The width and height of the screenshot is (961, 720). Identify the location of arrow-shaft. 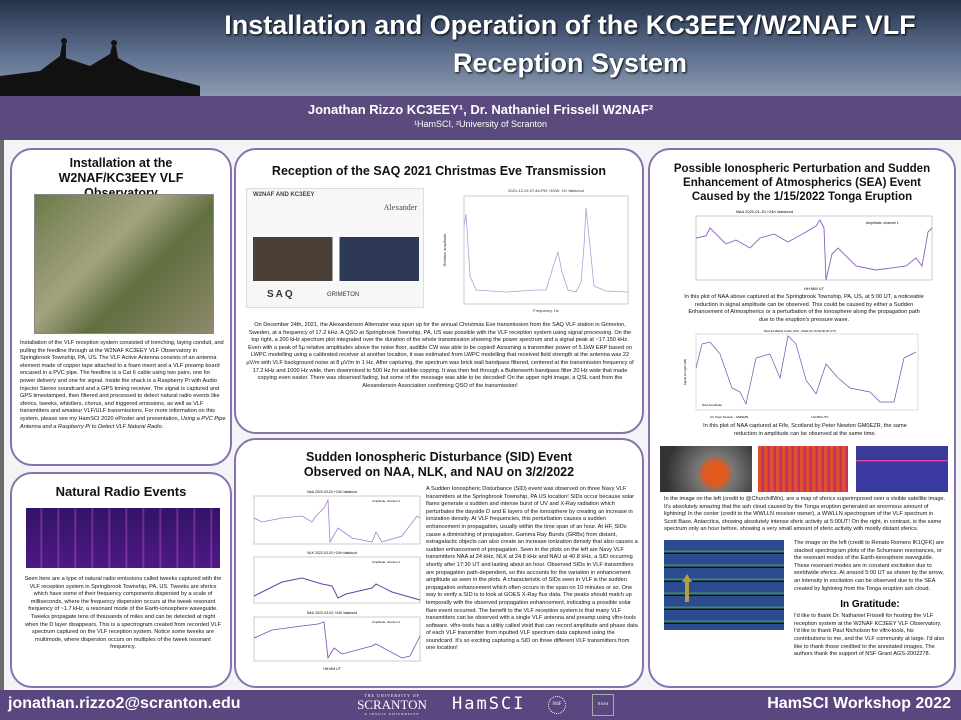
(687, 591).